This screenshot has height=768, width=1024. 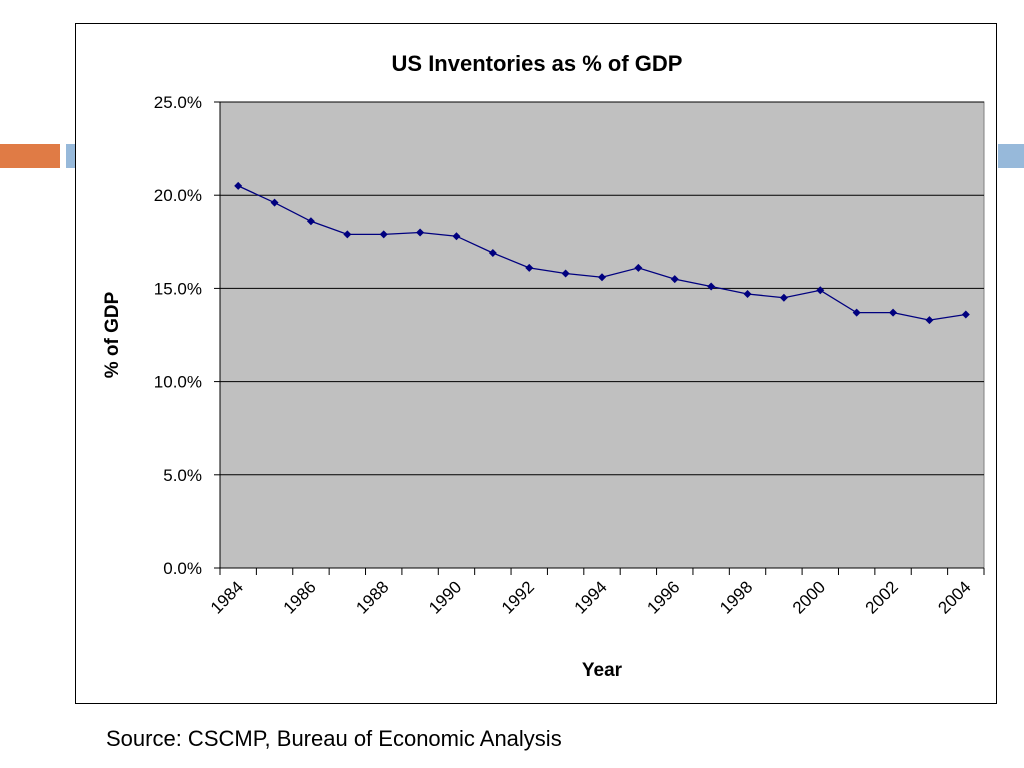 I want to click on x-tick-label: 1988, so click(x=372, y=597).